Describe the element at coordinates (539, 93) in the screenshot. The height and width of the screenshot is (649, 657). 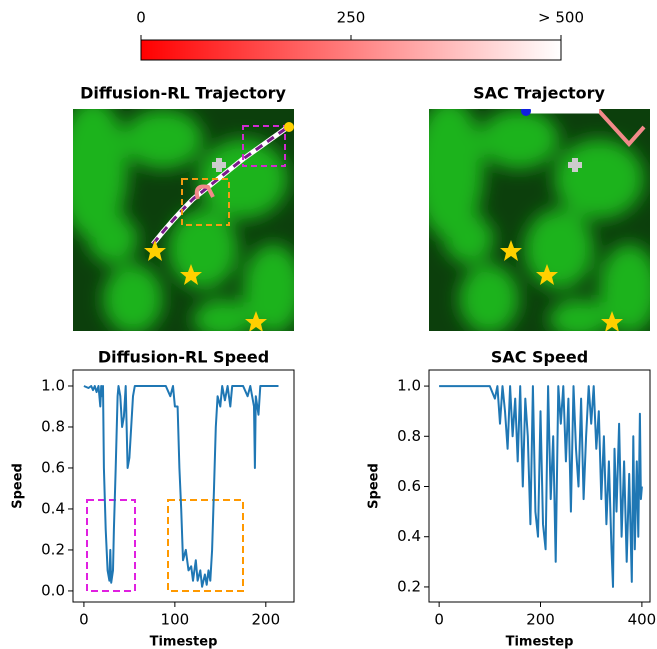
I see `panel-title: SAC Trajectory` at that location.